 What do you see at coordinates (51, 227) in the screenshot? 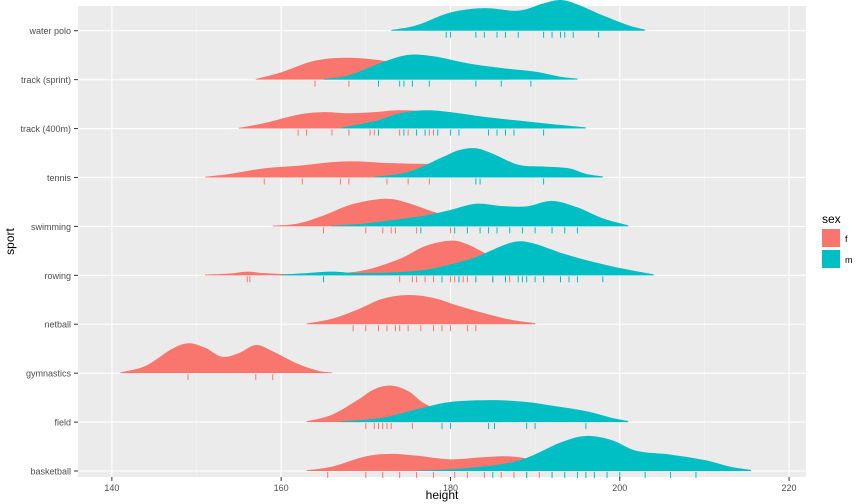
I see `y-tick-label: swimming` at bounding box center [51, 227].